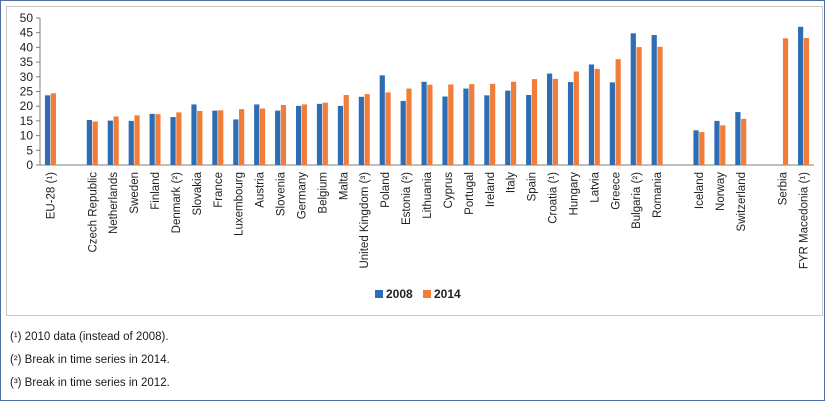 This screenshot has height=403, width=827. I want to click on x-tick-label: Spain, so click(533, 186).